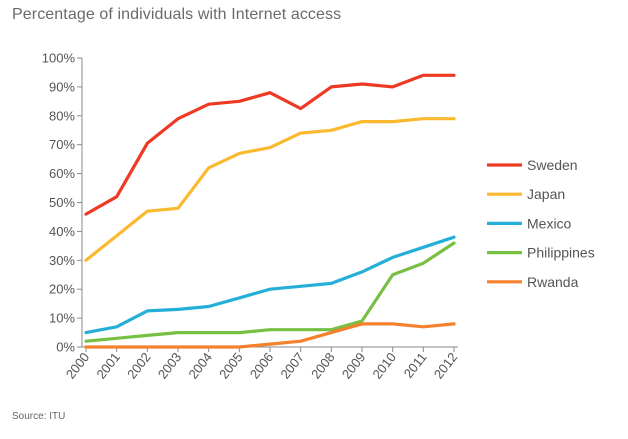 The image size is (628, 439). What do you see at coordinates (549, 223) in the screenshot?
I see `legend-label-mexico: Mexico` at bounding box center [549, 223].